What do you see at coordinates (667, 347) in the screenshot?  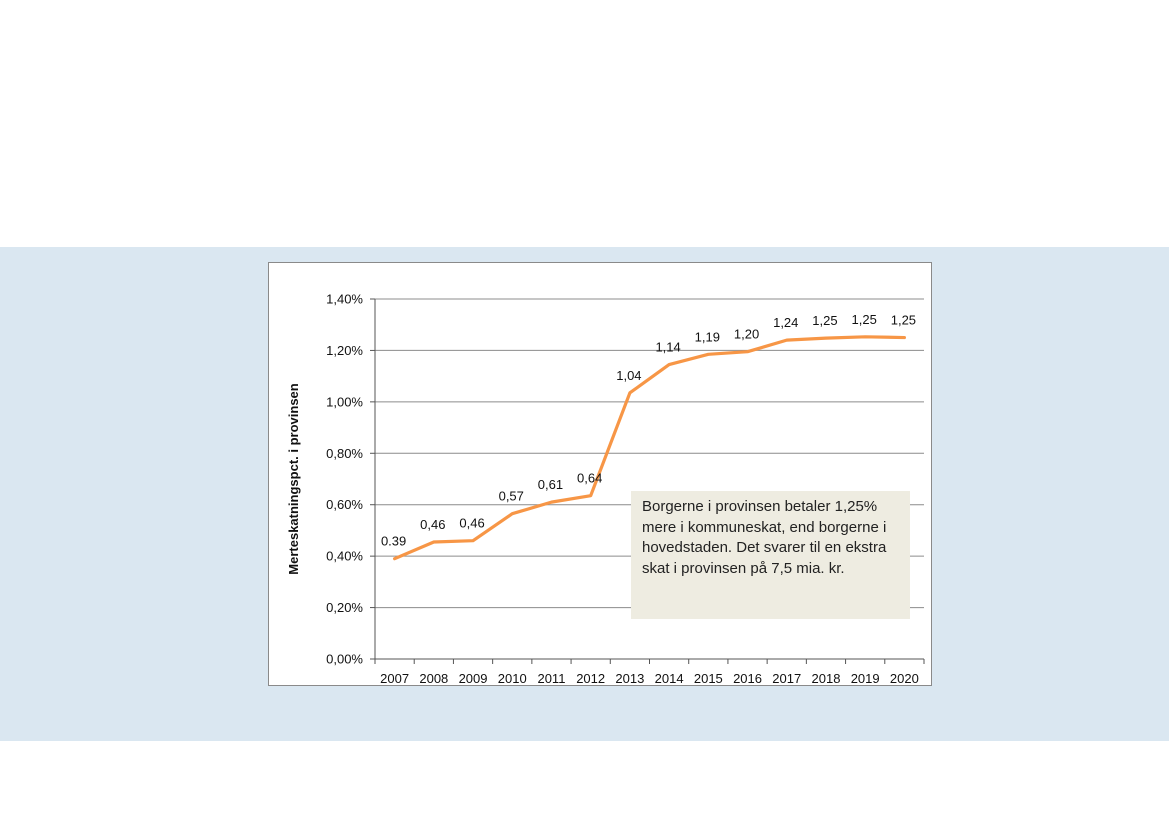 I see `data-label: 1,14` at bounding box center [667, 347].